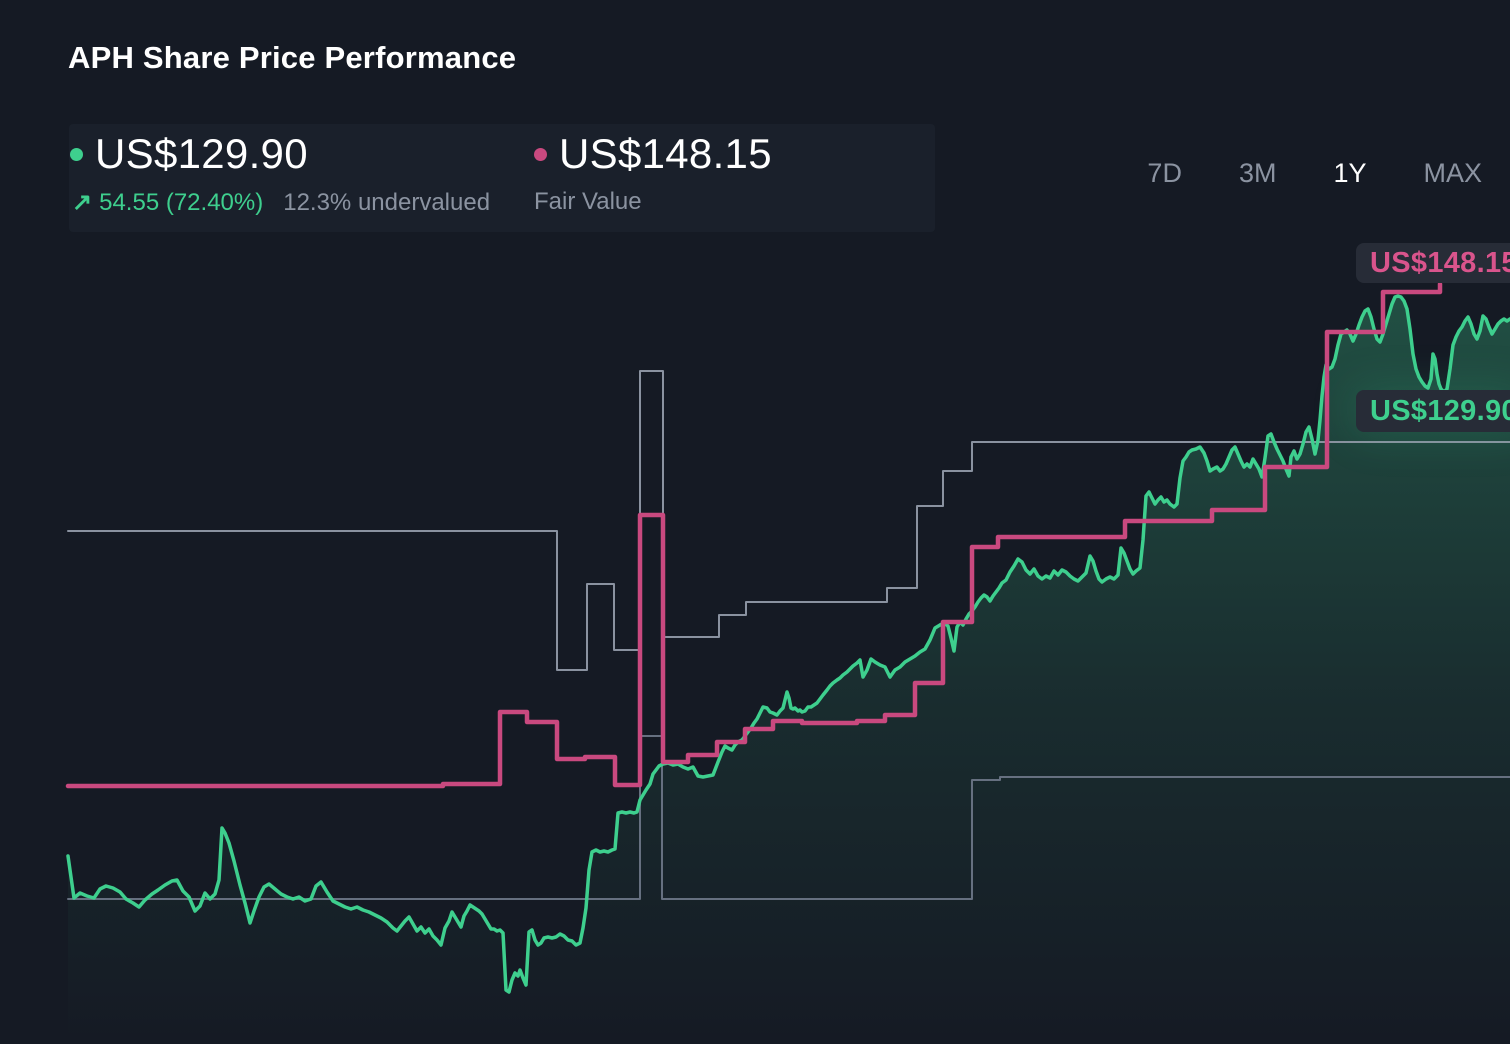 The height and width of the screenshot is (1044, 1510). I want to click on price-change: 54.55 (72.40%), so click(181, 202).